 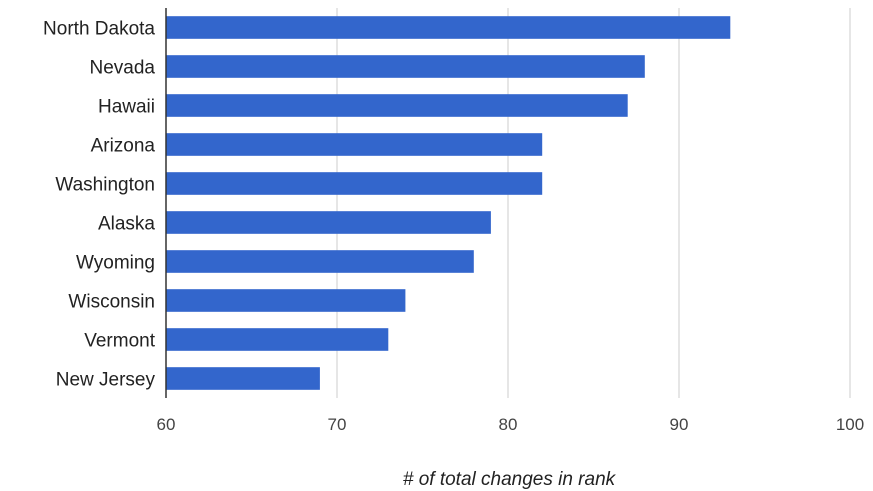 I want to click on category-label: Wyoming, so click(x=115, y=263).